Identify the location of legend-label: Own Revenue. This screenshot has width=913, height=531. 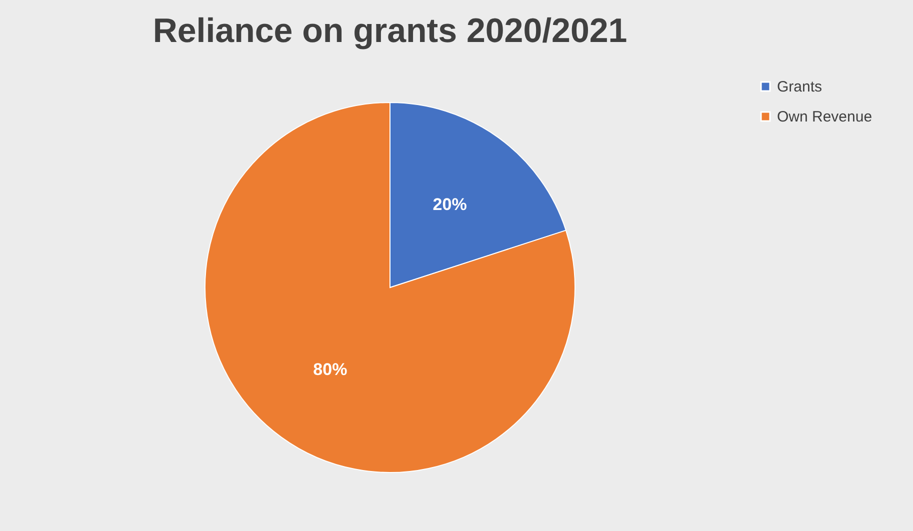
(824, 117).